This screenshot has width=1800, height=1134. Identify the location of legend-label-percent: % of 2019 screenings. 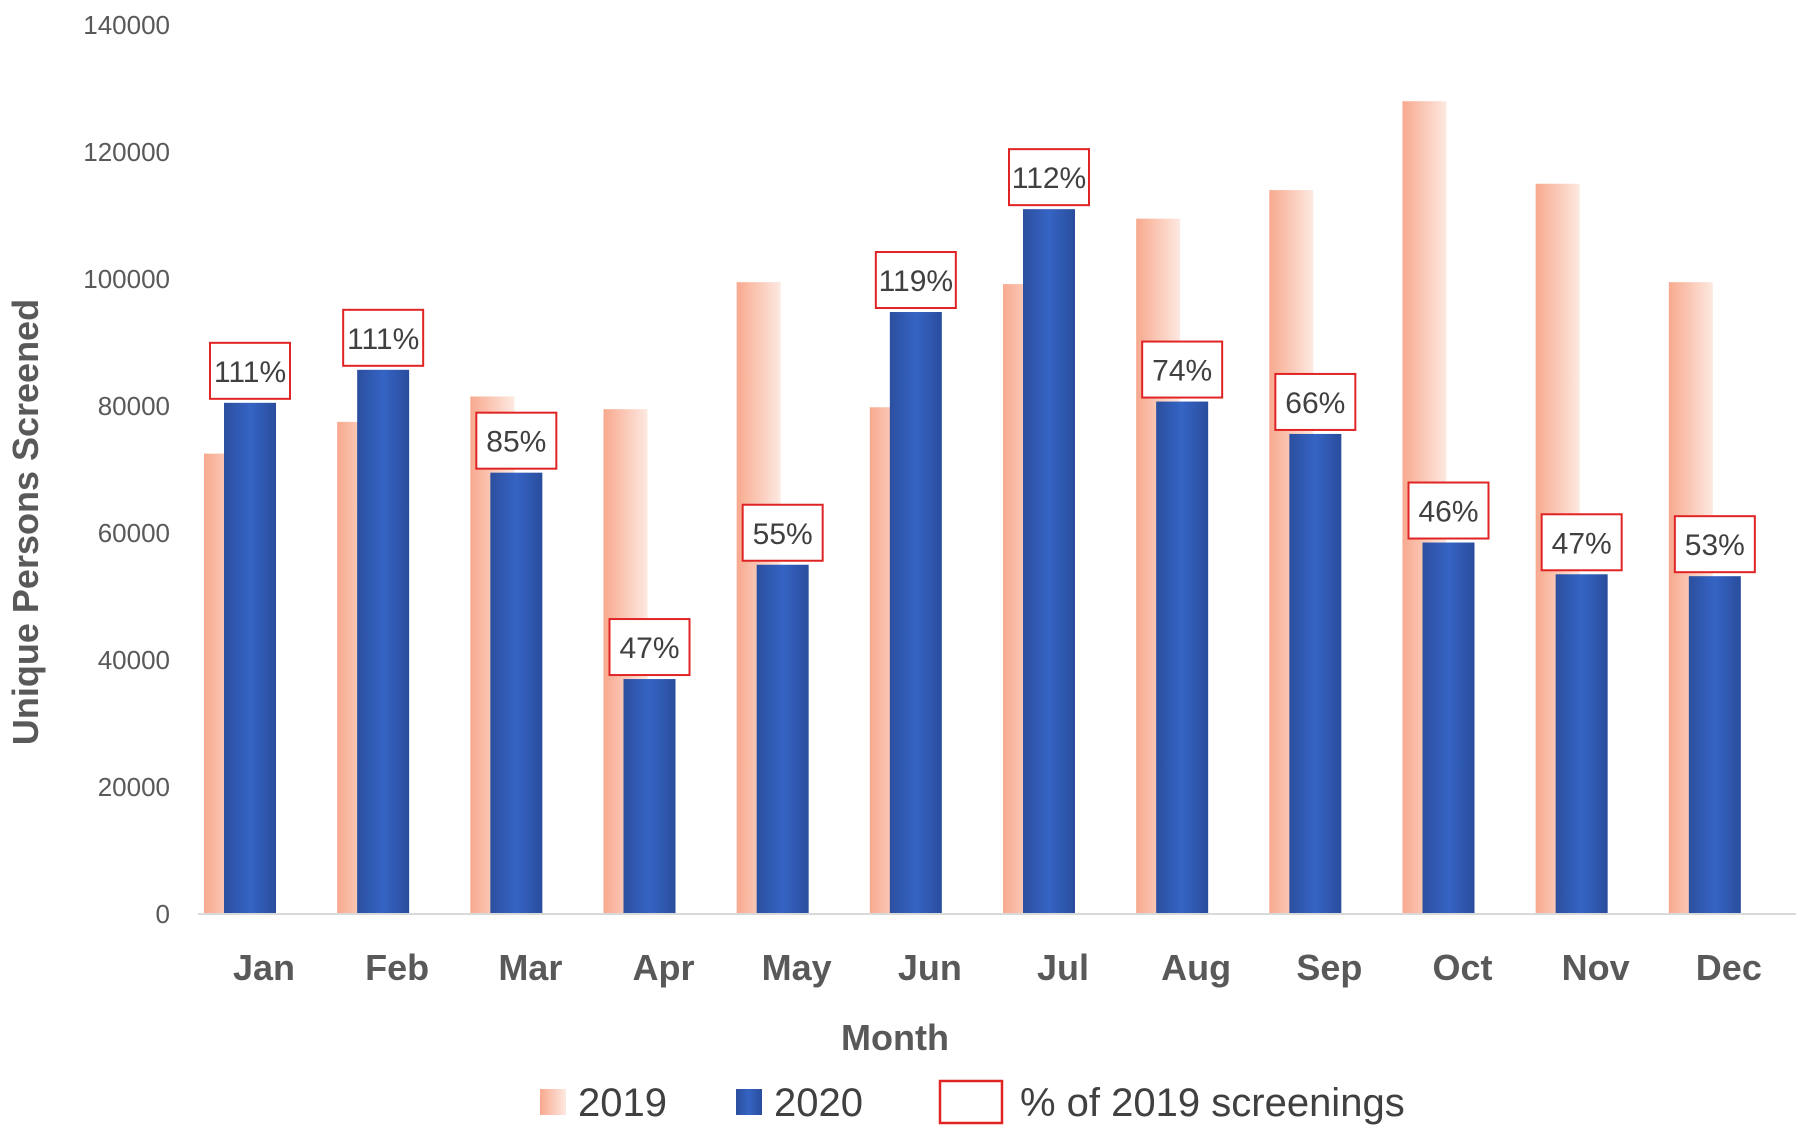
(1212, 1103).